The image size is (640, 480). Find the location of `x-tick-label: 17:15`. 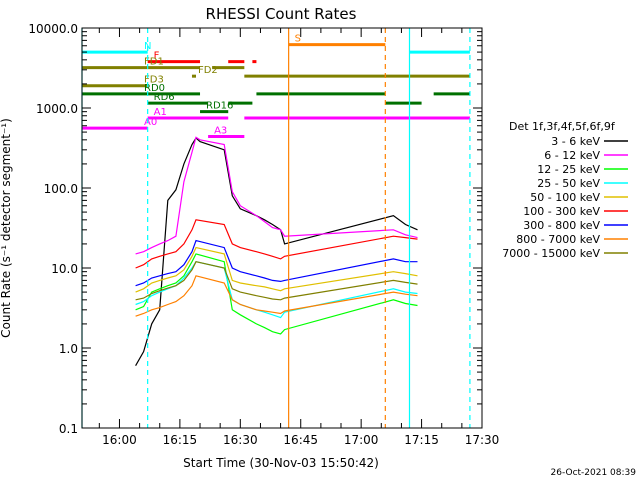

x-tick-label: 17:15 is located at coordinates (421, 440).